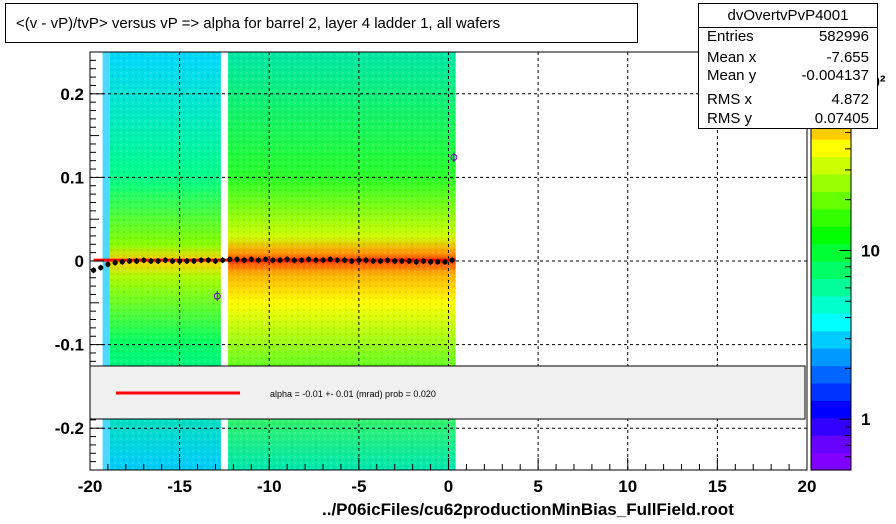 Image resolution: width=896 pixels, height=524 pixels. What do you see at coordinates (269, 486) in the screenshot?
I see `x-tick-label: -10` at bounding box center [269, 486].